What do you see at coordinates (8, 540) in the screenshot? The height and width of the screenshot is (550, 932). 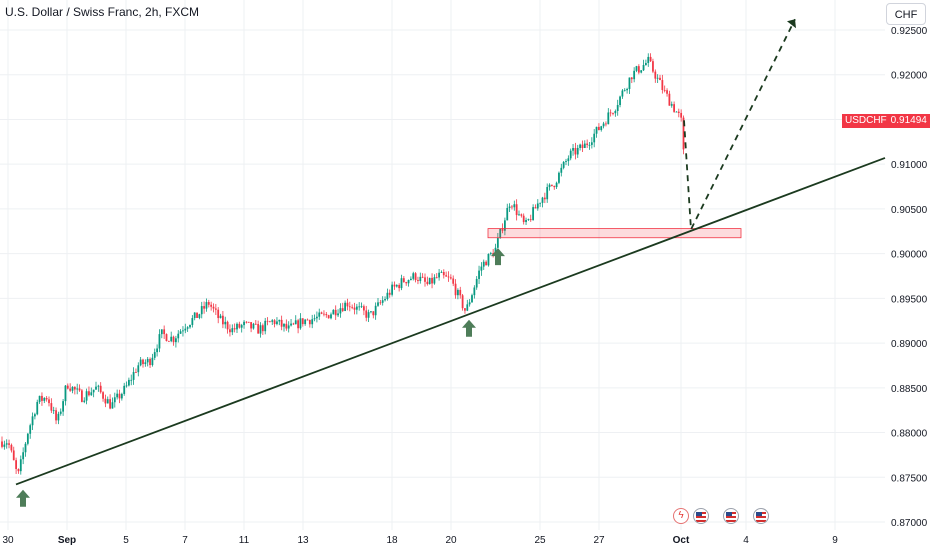 I see `x-tick-label: 30` at bounding box center [8, 540].